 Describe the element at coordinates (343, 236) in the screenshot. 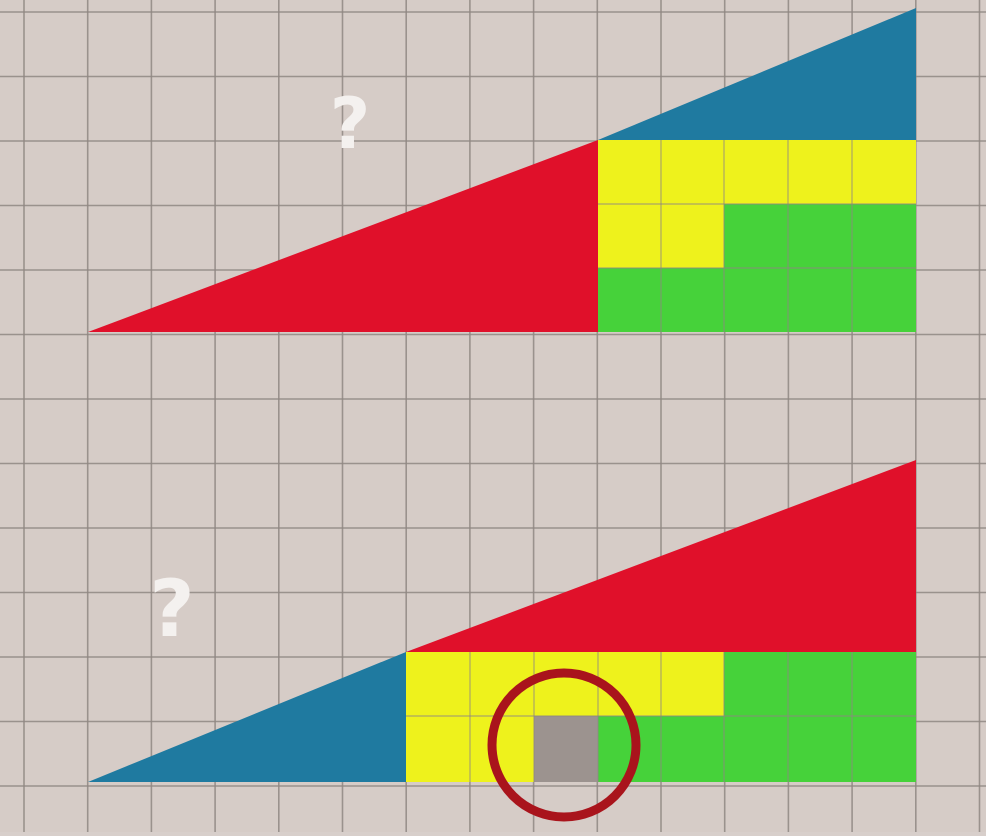

I see `upper-red-triangle` at that location.